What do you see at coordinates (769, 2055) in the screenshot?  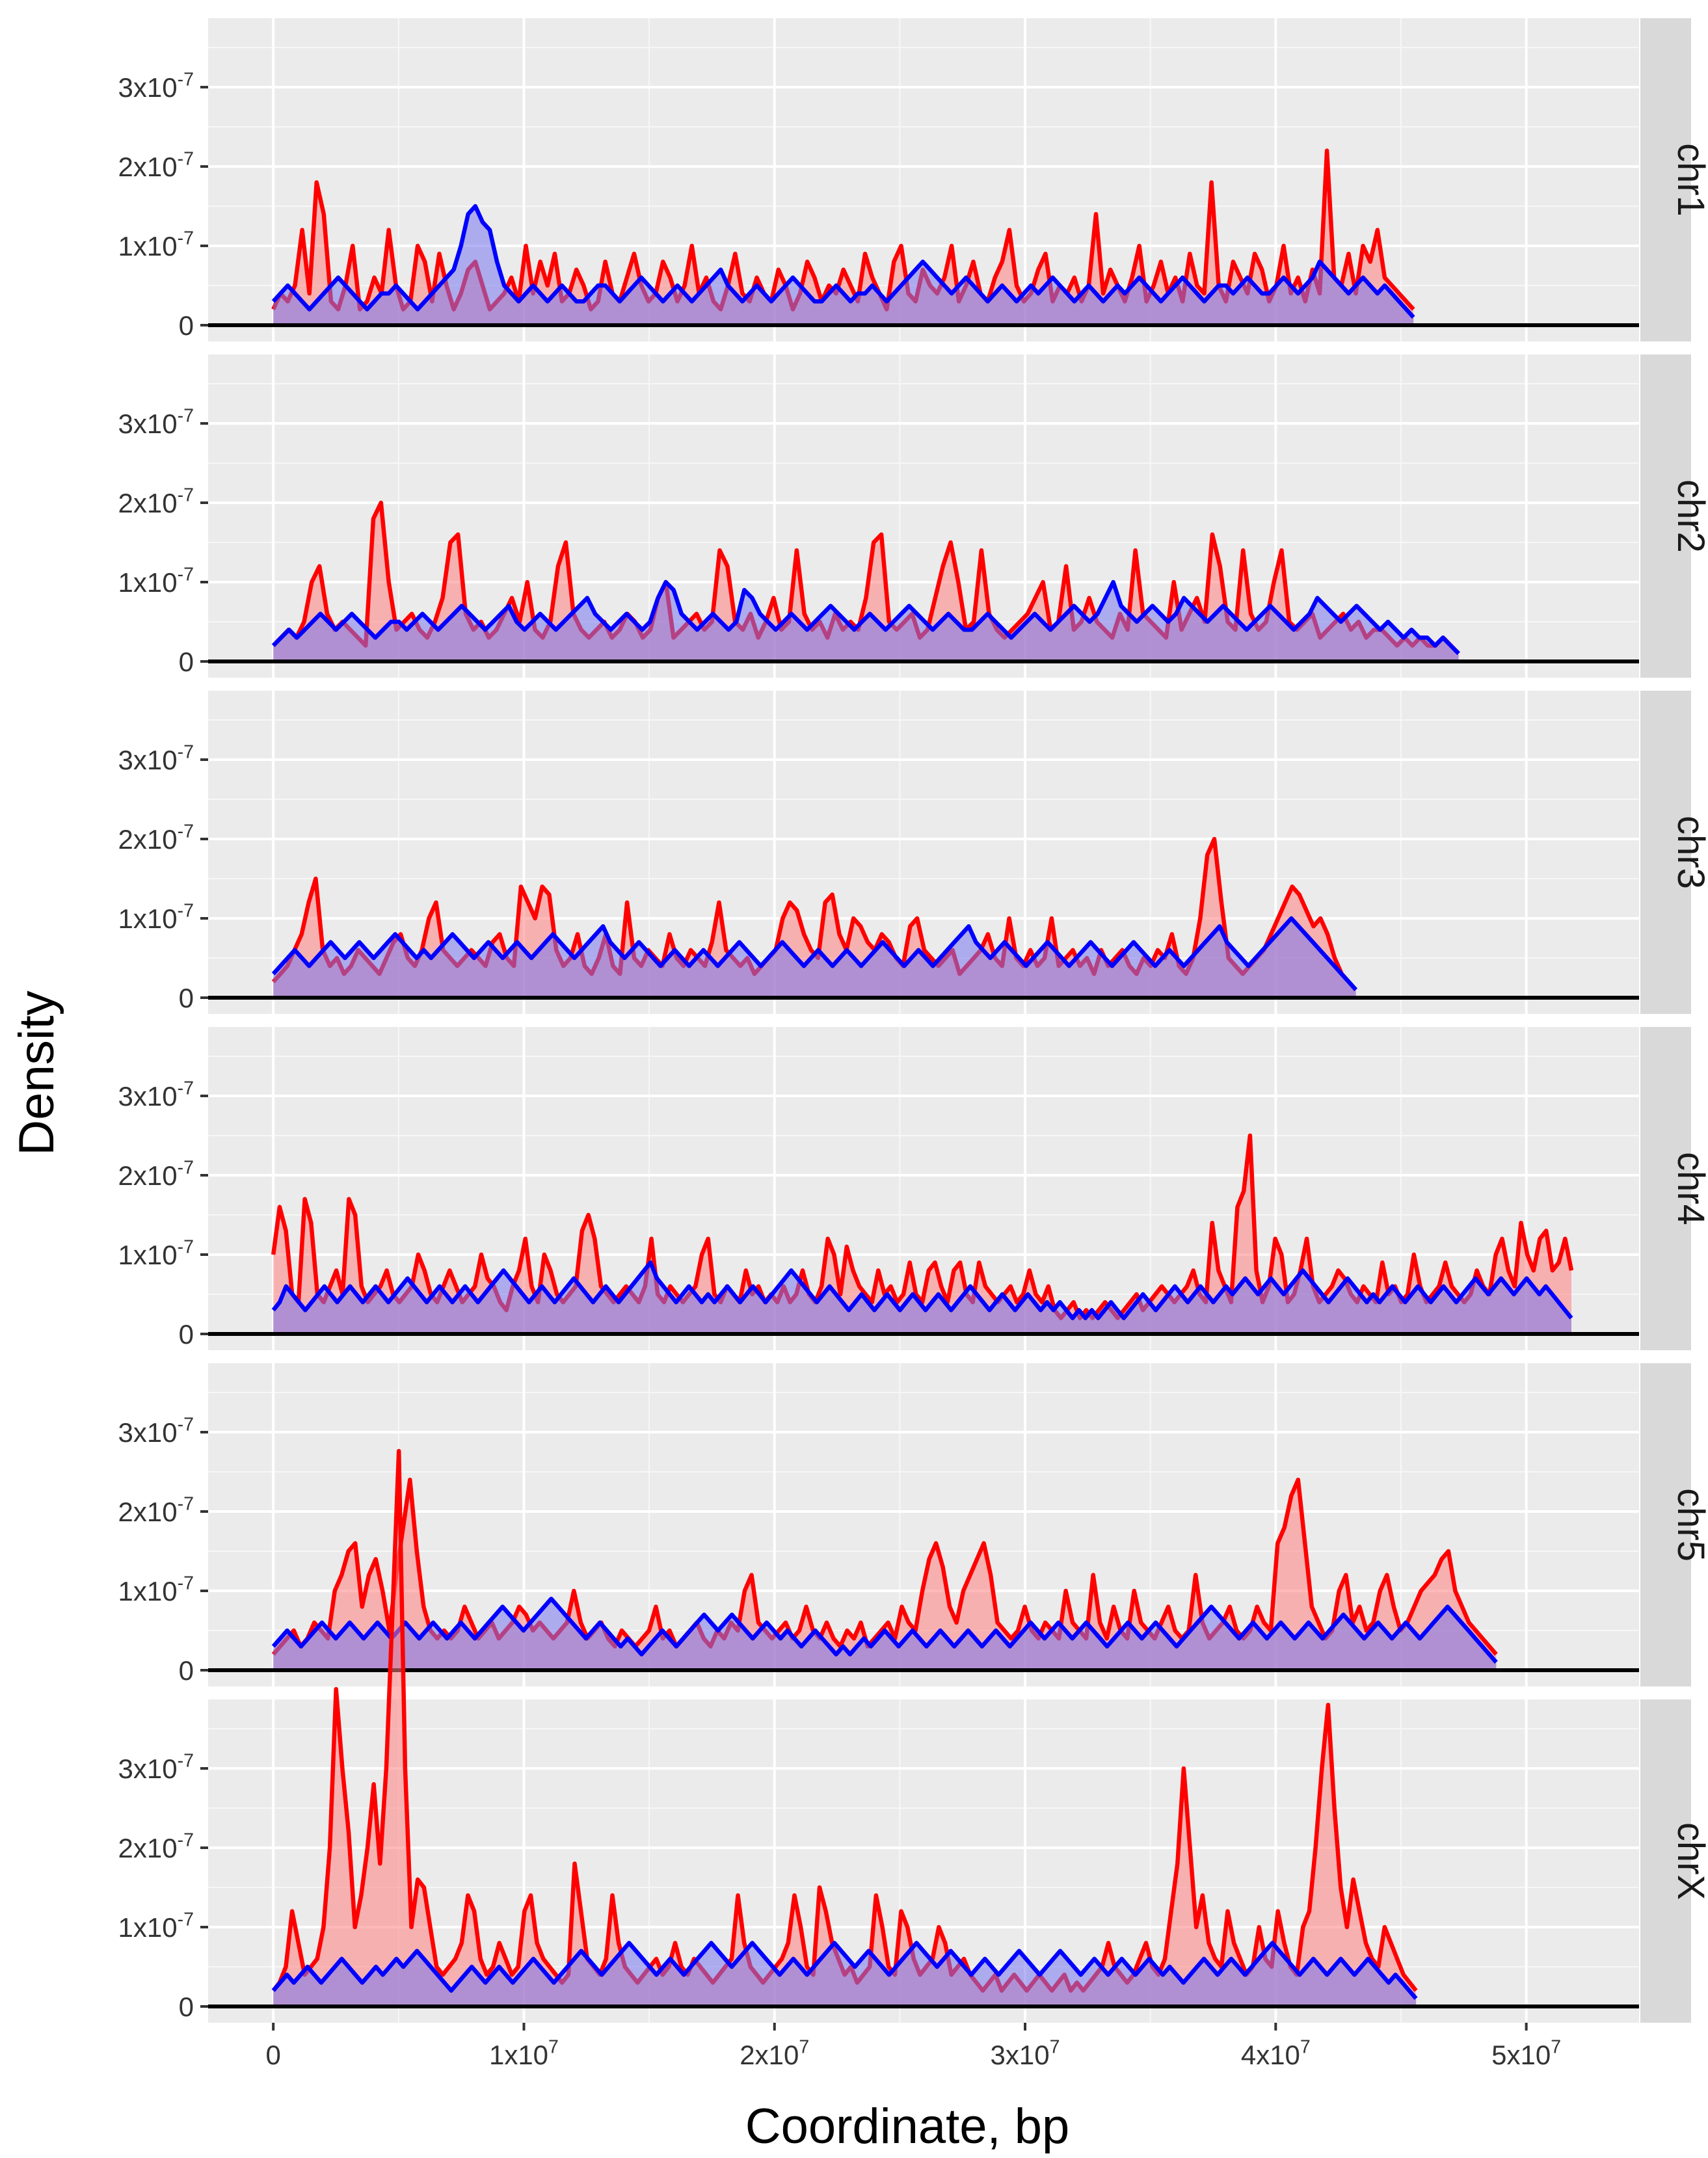 I see `x-tick-label-mantissa: 2x10` at bounding box center [769, 2055].